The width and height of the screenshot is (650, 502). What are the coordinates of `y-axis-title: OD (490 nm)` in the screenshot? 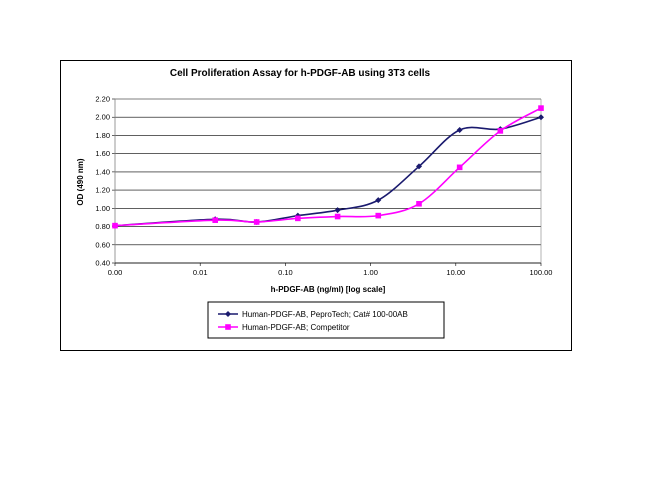 It's located at (80, 181).